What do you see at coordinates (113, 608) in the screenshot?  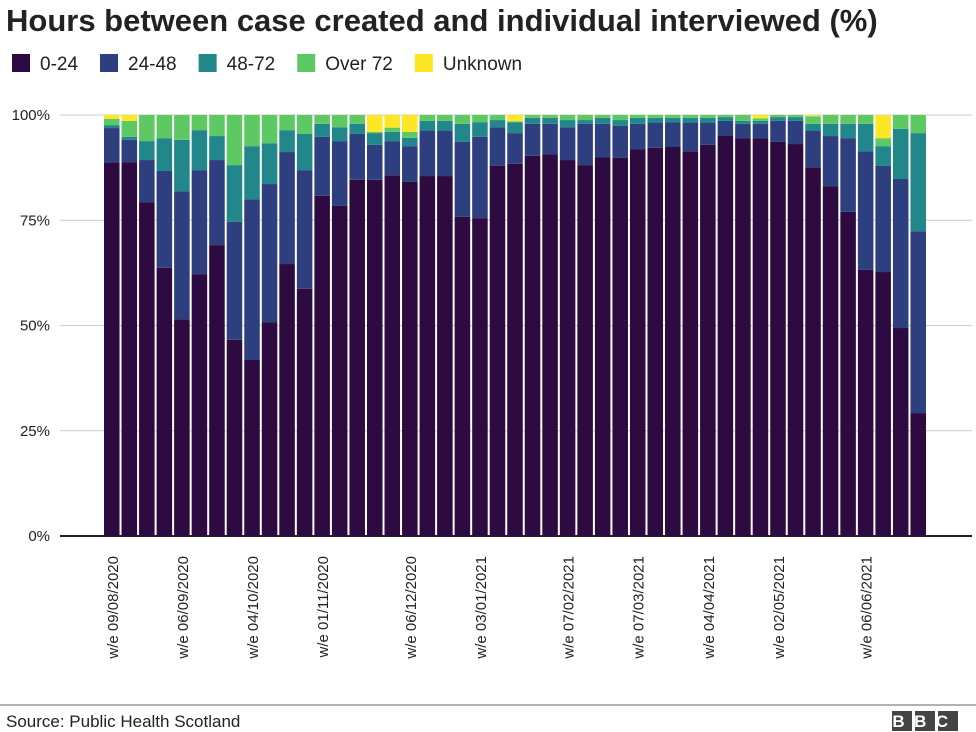 I see `x-tick-label: w/e 09/08/2020` at bounding box center [113, 608].